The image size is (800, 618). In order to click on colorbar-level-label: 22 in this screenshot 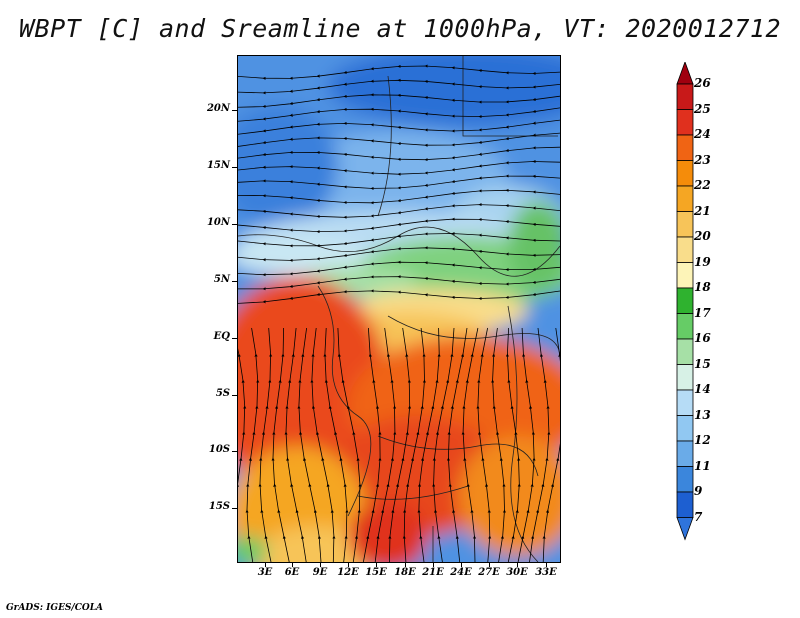, I will do `click(702, 185)`.